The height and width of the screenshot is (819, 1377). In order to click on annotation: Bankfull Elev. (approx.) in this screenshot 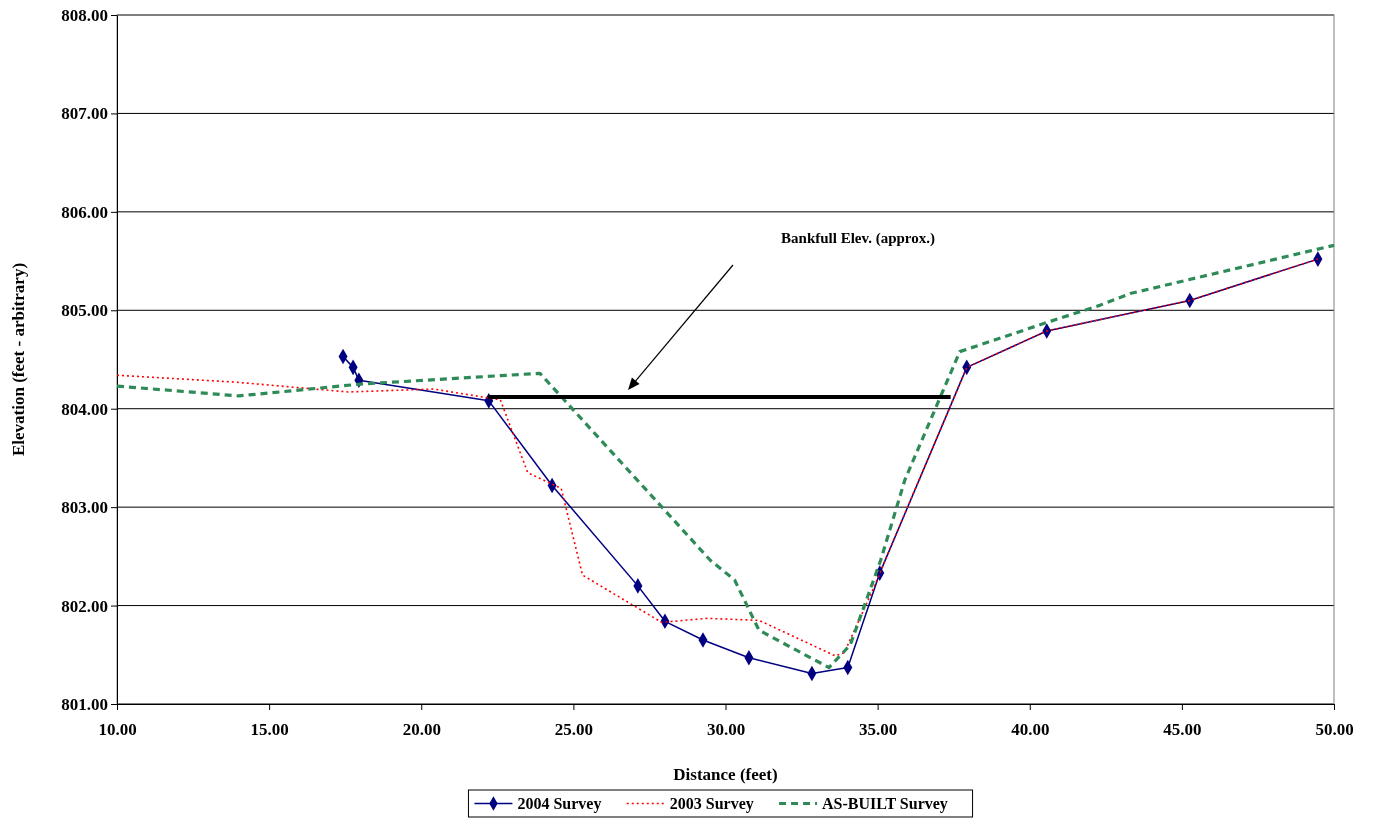, I will do `click(858, 238)`.